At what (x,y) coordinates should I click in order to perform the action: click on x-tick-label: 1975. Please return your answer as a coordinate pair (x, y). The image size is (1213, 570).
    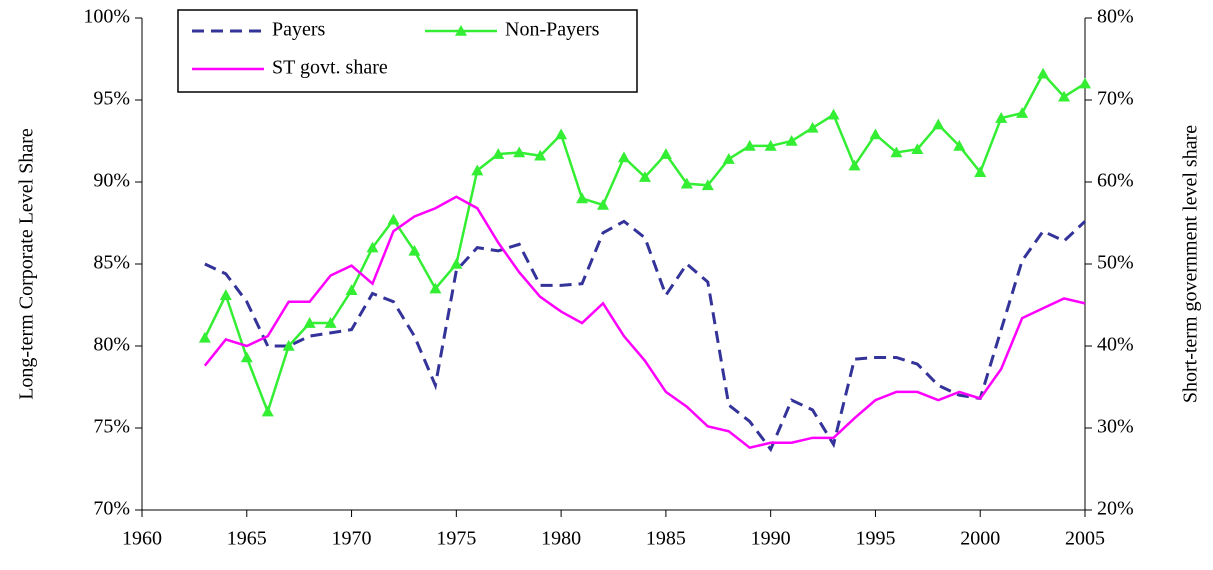
    Looking at the image, I should click on (456, 539).